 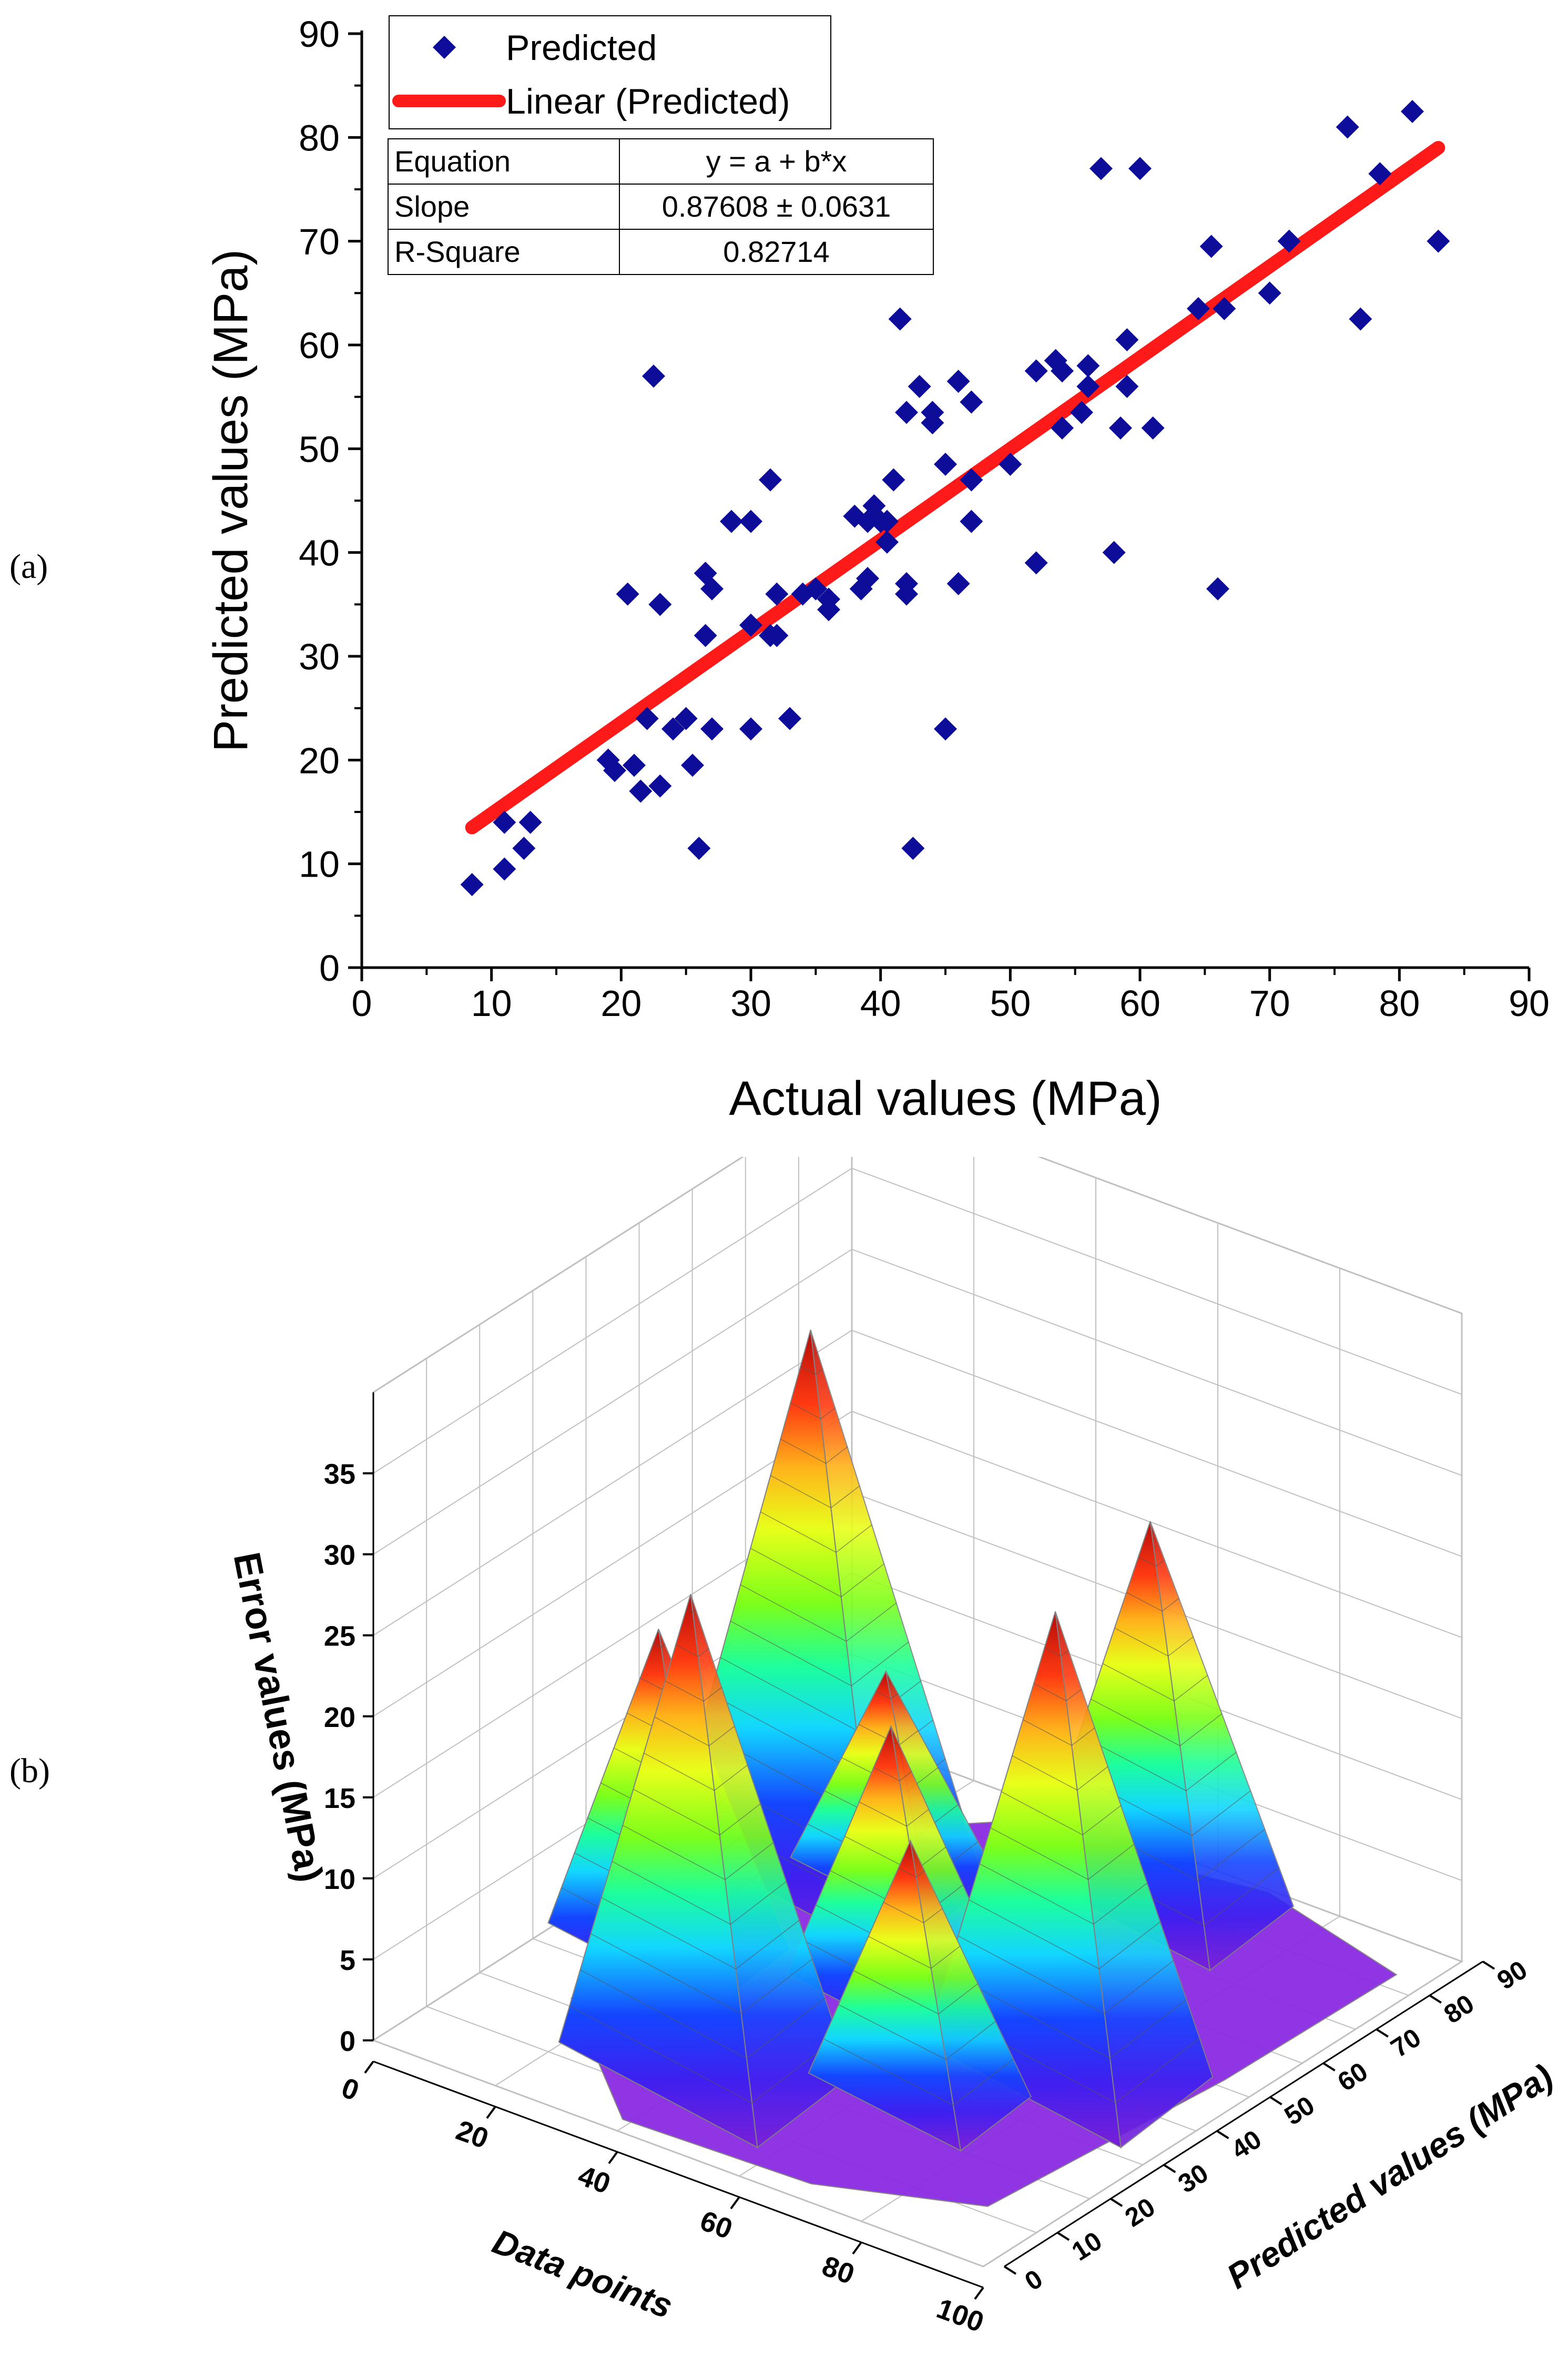 What do you see at coordinates (339, 1555) in the screenshot?
I see `z-tick-label: 30` at bounding box center [339, 1555].